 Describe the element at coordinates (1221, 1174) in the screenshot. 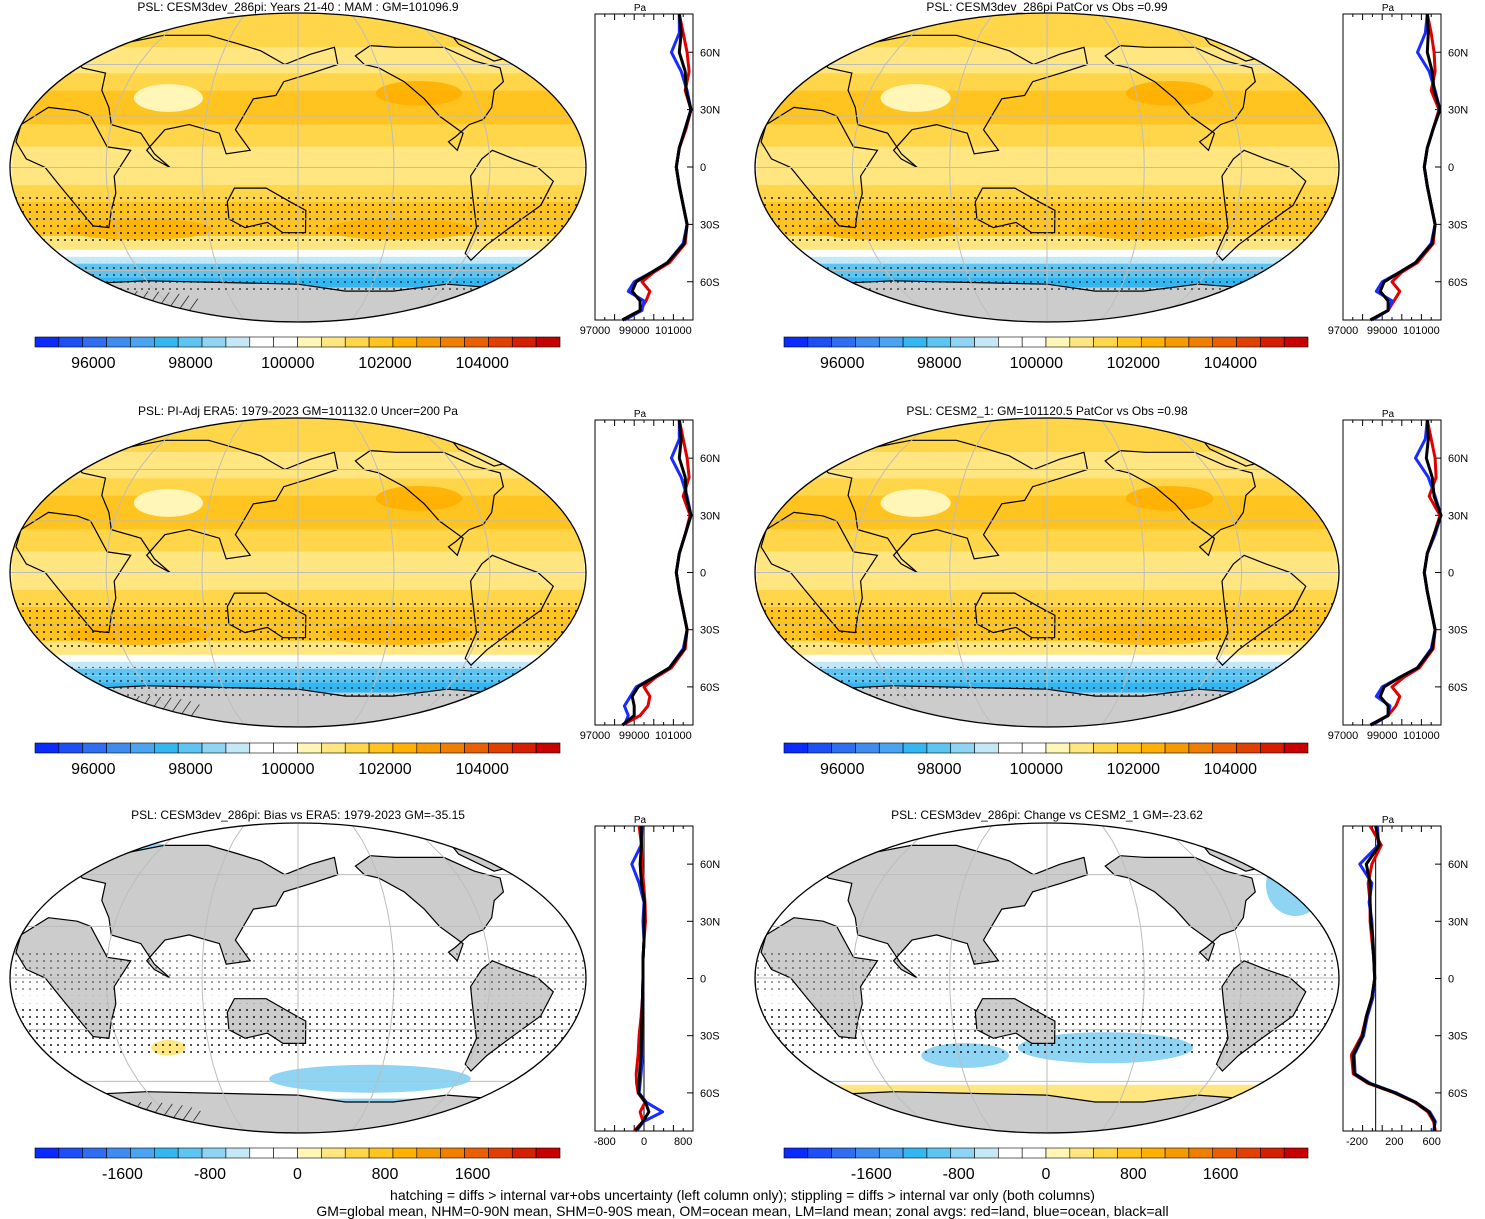

I see `colorbar-label: 1600` at that location.